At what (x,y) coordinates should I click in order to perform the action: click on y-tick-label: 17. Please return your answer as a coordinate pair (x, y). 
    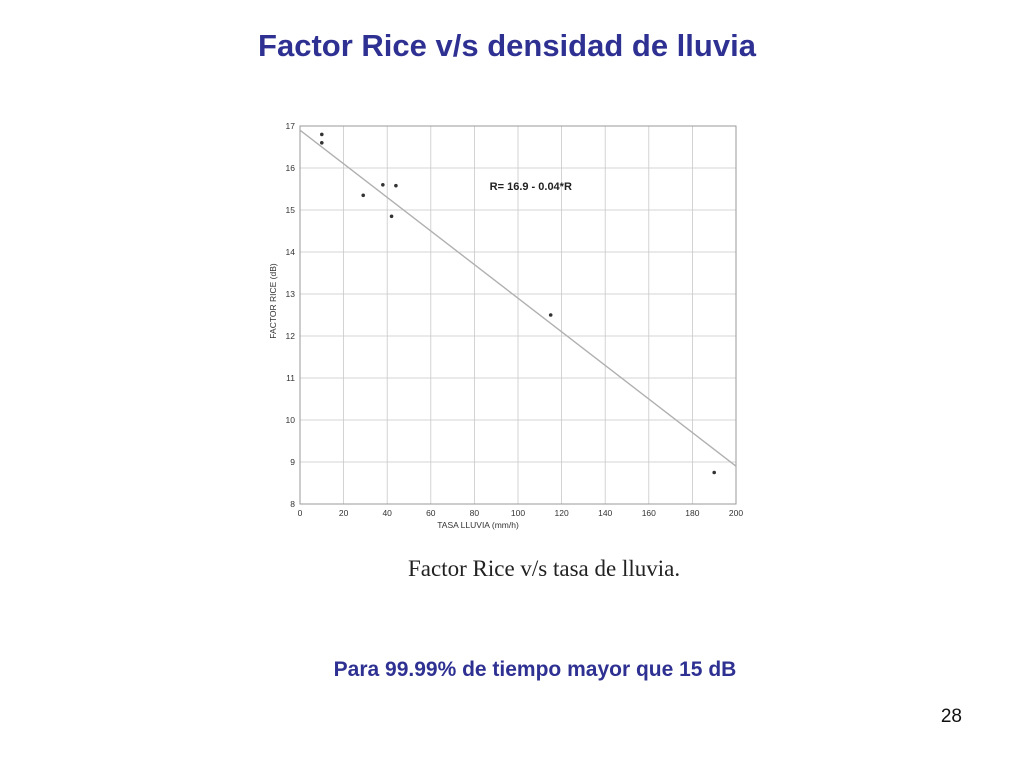
    Looking at the image, I should click on (291, 126).